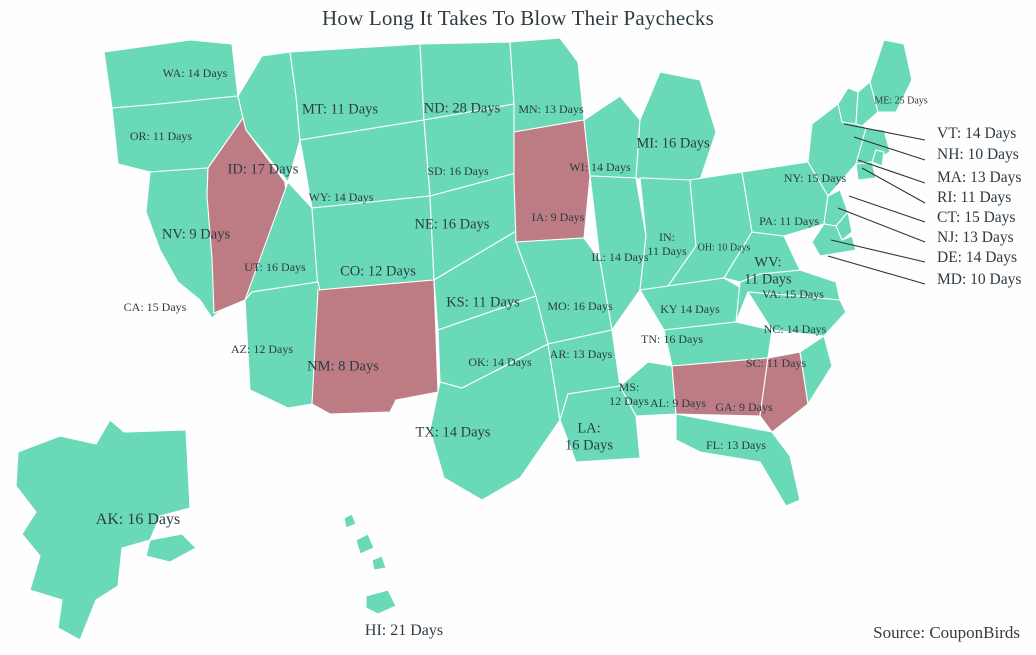 The height and width of the screenshot is (655, 1036). Describe the element at coordinates (768, 270) in the screenshot. I see `state-label-wv: WV: 11 Days` at that location.